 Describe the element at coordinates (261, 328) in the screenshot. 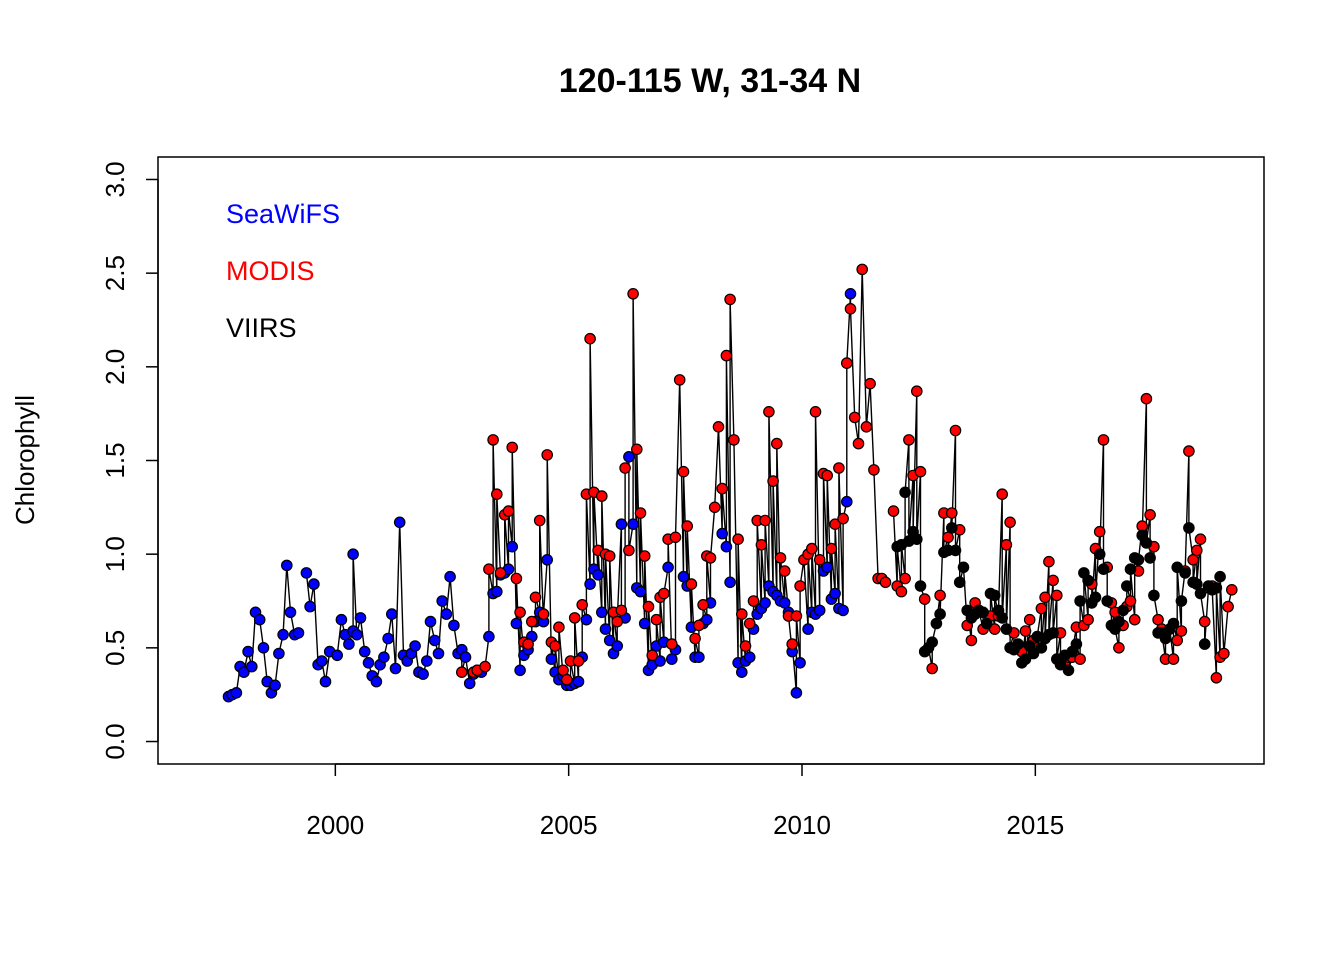

I see `legend-entry-viirs: VIIRS` at that location.